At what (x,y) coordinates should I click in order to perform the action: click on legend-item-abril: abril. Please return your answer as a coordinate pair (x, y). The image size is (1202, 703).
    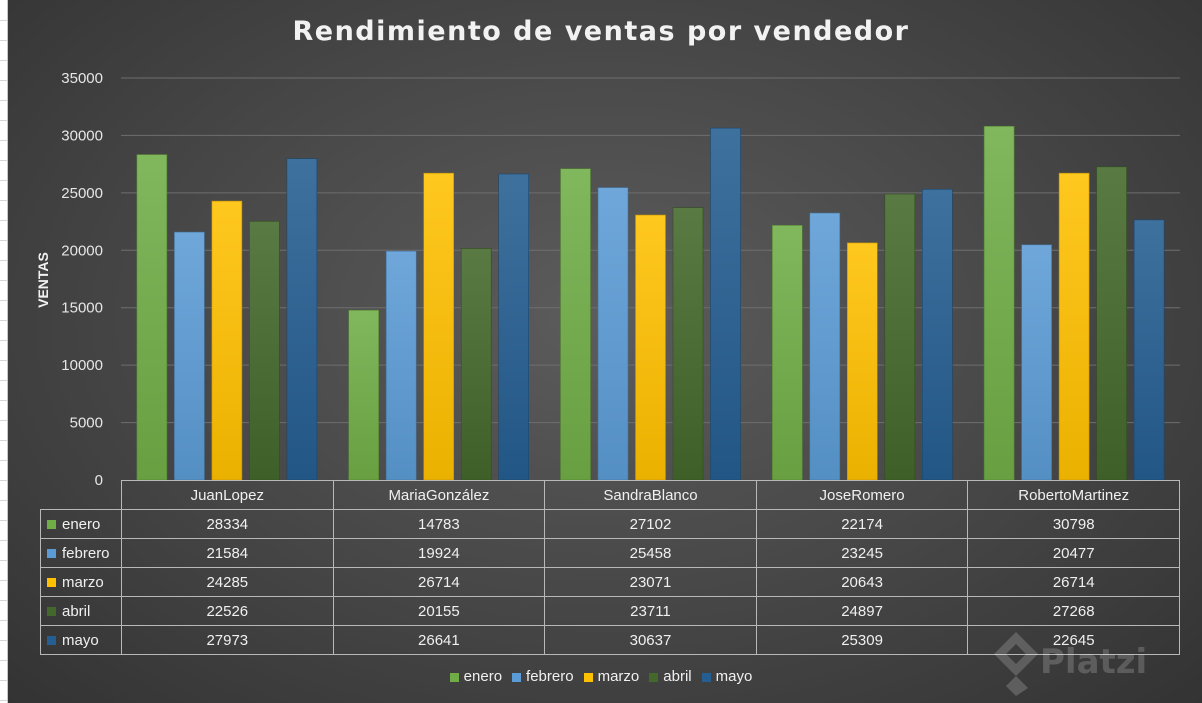
    Looking at the image, I should click on (670, 676).